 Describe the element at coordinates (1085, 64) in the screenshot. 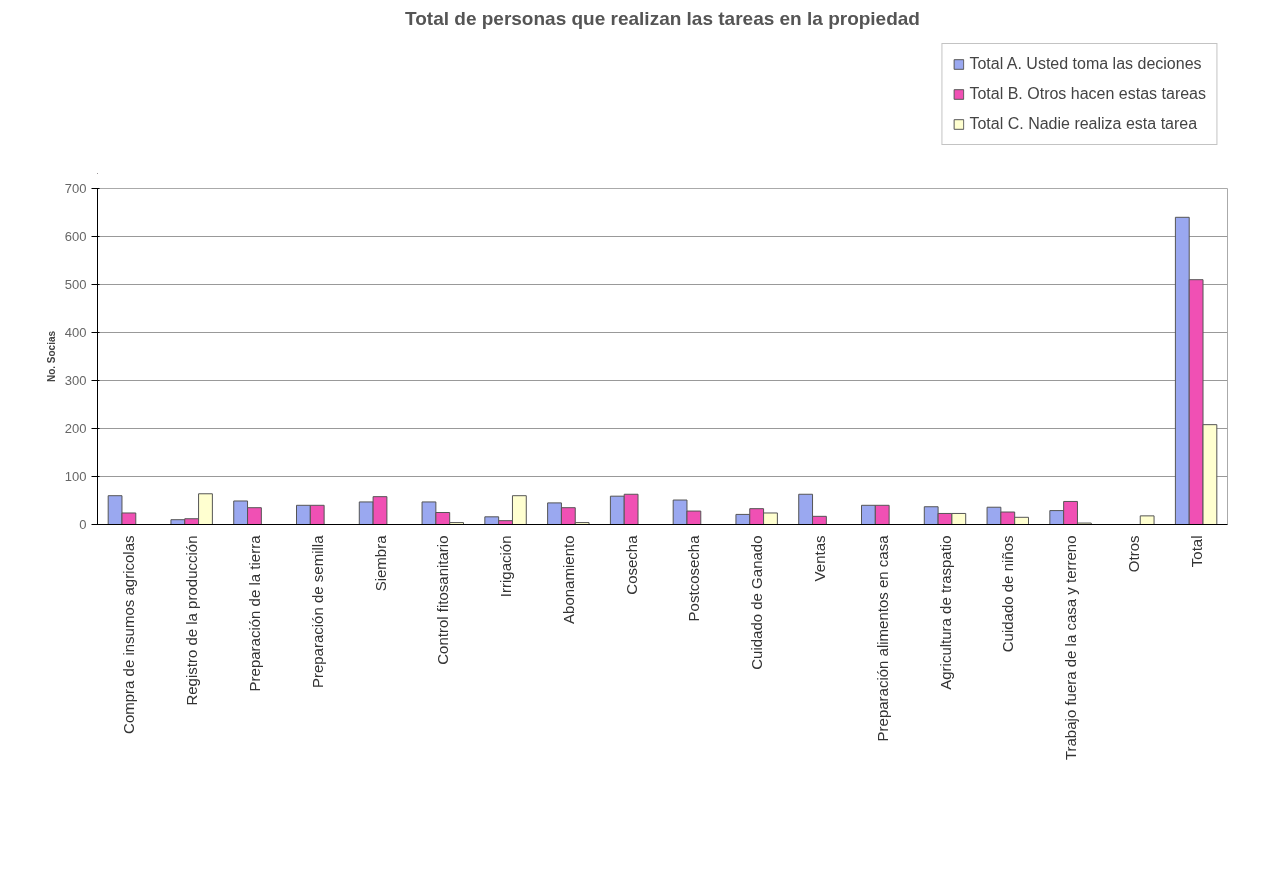

I see `legend-label: Total A. Usted toma las deciones` at that location.